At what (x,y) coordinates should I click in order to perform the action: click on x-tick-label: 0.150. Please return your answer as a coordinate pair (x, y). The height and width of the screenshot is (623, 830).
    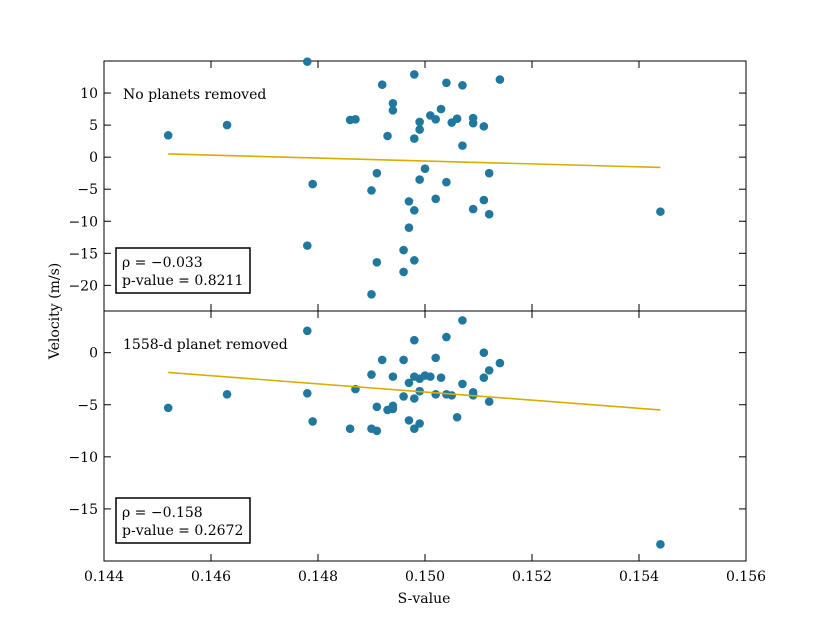
    Looking at the image, I should click on (425, 577).